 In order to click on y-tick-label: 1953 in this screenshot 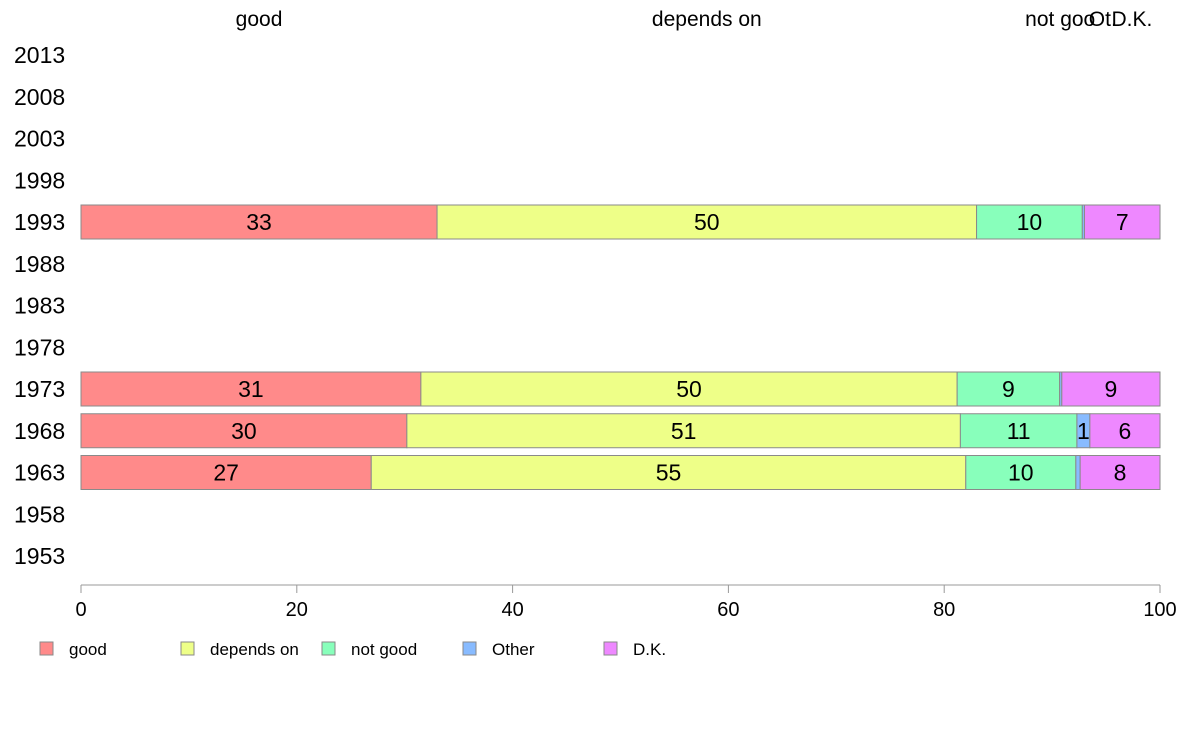, I will do `click(39, 556)`.